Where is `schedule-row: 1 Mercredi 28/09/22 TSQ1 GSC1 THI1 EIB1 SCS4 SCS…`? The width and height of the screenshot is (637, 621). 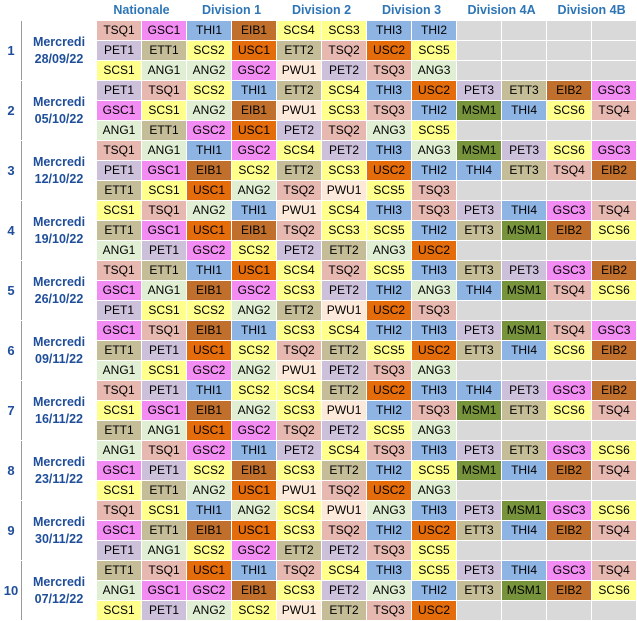 schedule-row: 1 Mercredi 28/09/22 TSQ1 GSC1 THI1 EIB1 SCS4 SCS… is located at coordinates (318, 50).